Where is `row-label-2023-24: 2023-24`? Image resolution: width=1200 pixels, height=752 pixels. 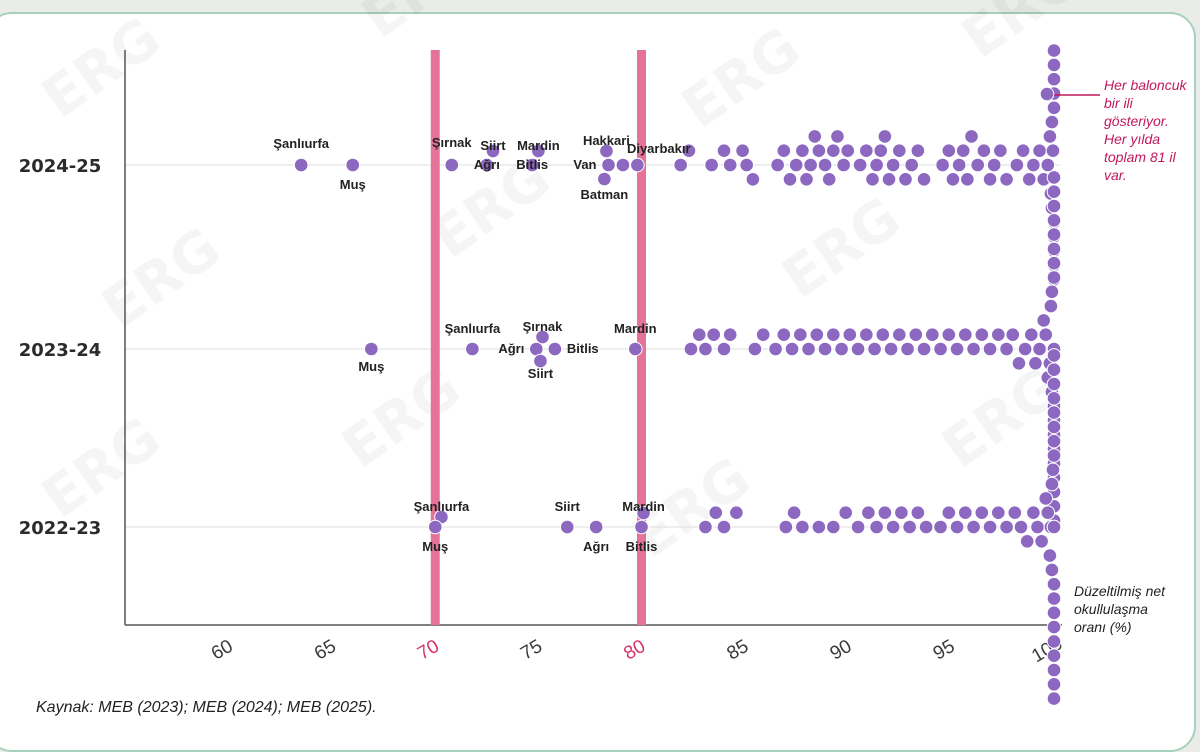
row-label-2023-24: 2023-24 is located at coordinates (60, 350).